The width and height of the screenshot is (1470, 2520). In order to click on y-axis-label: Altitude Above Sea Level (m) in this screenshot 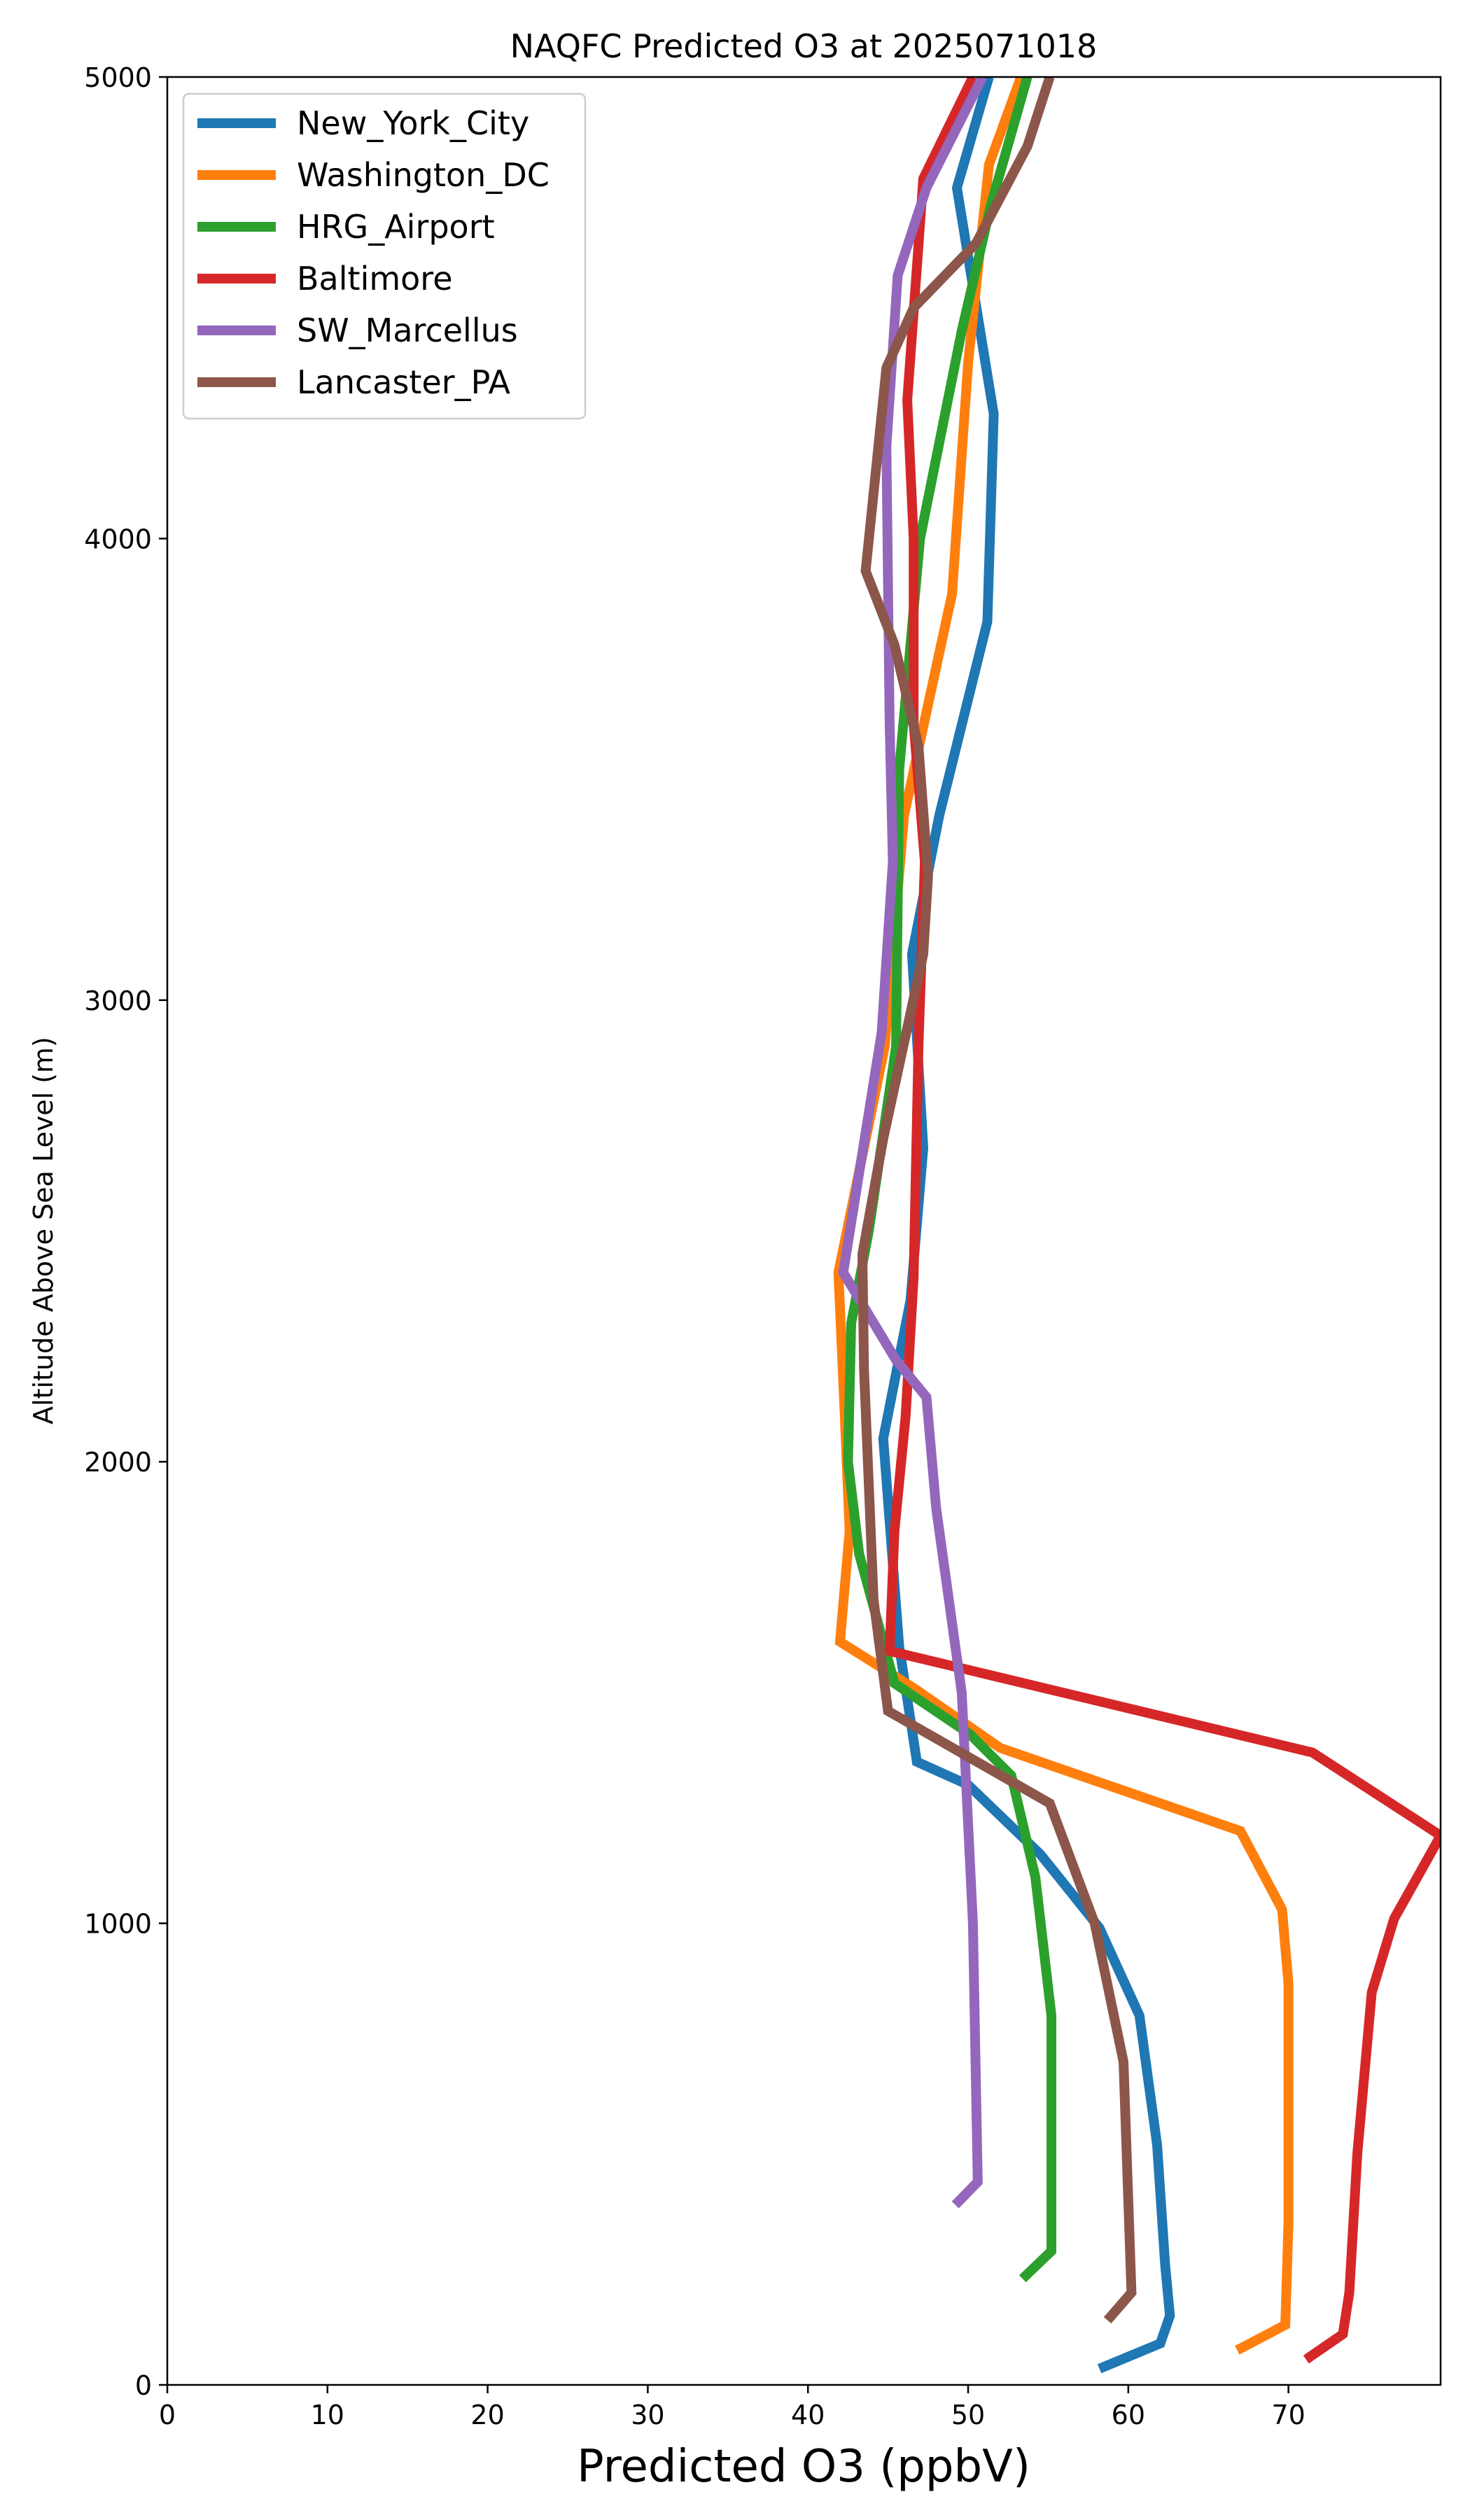, I will do `click(43, 1230)`.